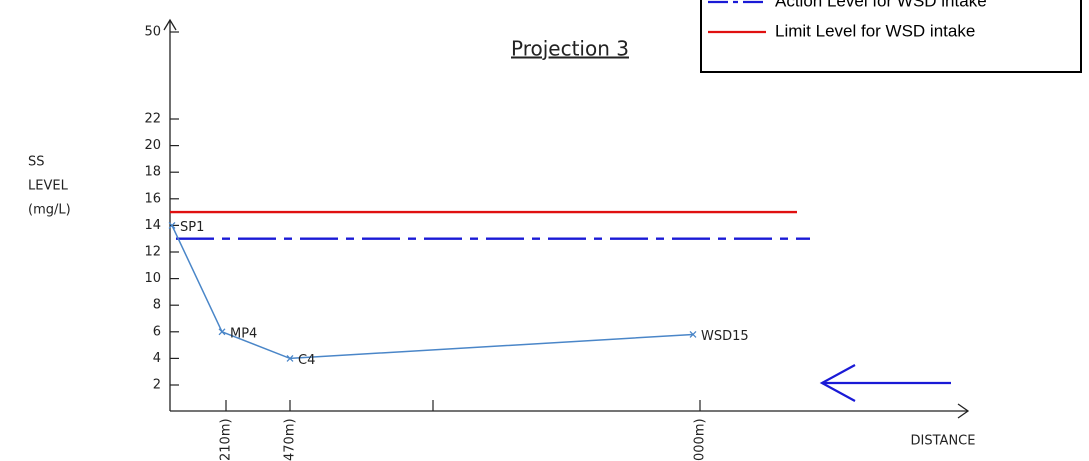 The height and width of the screenshot is (461, 1089). What do you see at coordinates (875, 30) in the screenshot?
I see `legend-label: Limit Level for WSD intake` at bounding box center [875, 30].